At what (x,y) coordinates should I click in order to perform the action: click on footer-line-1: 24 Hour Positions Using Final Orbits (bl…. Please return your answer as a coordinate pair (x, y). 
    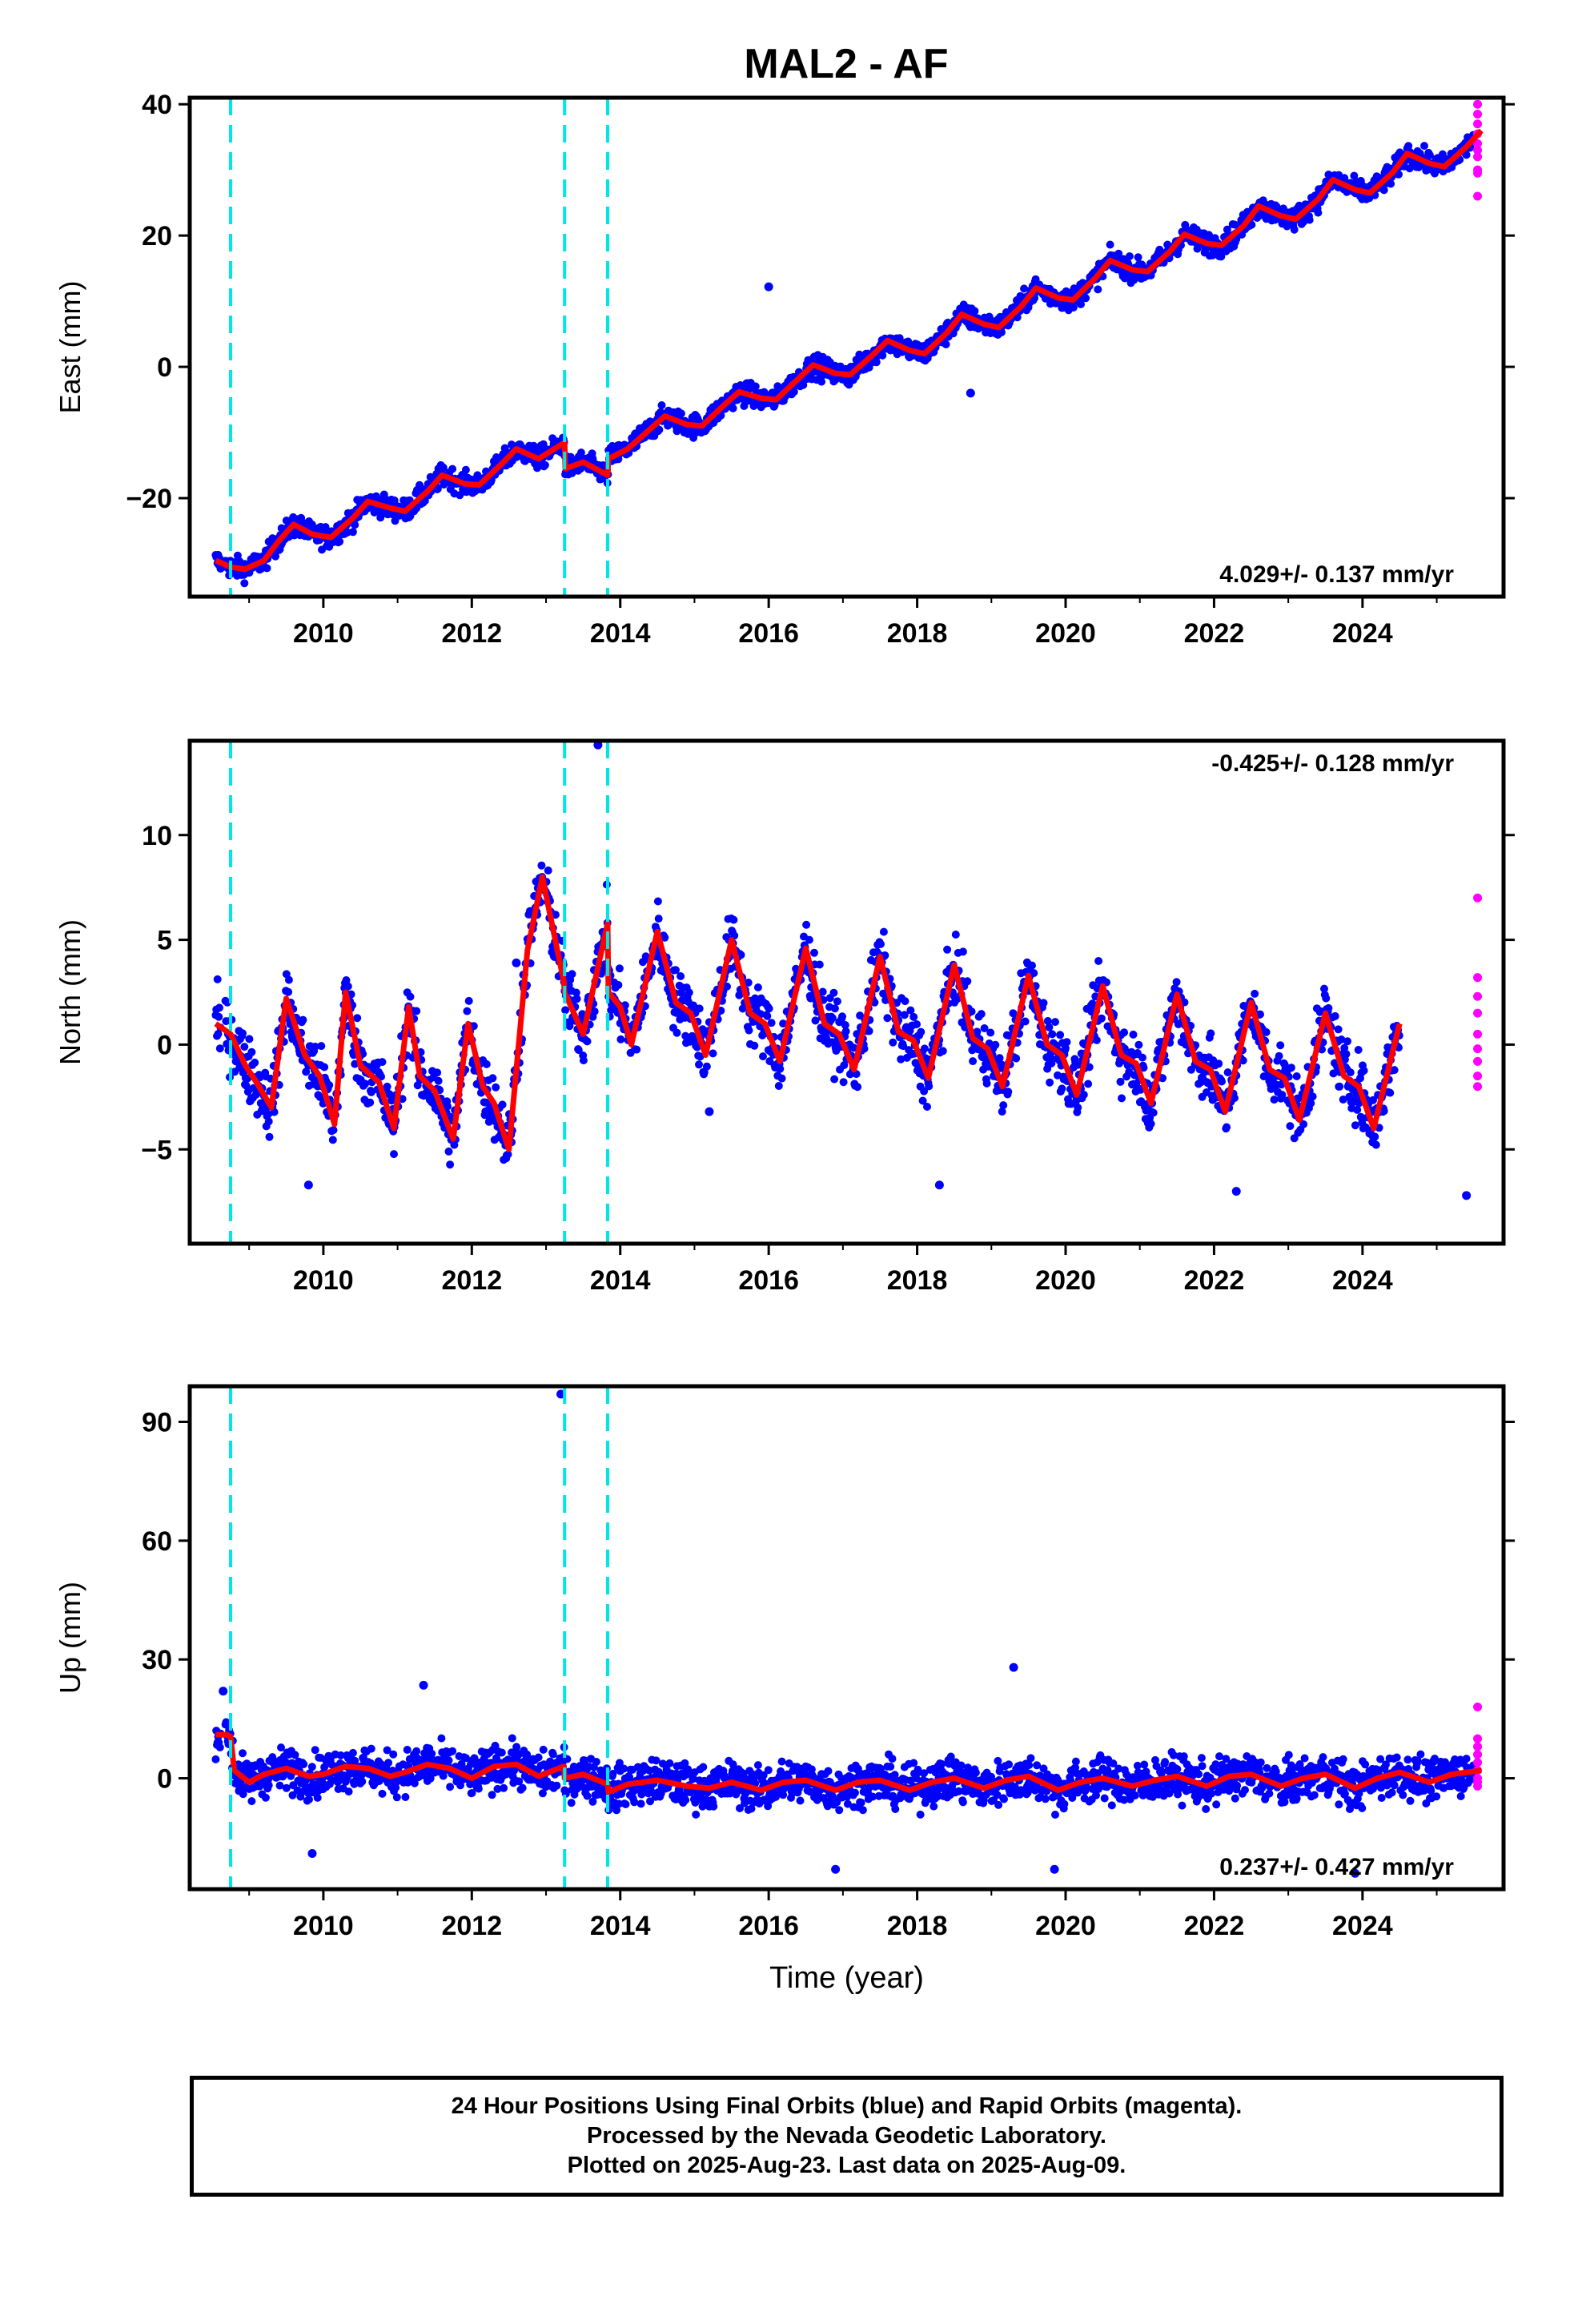
    Looking at the image, I should click on (847, 2106).